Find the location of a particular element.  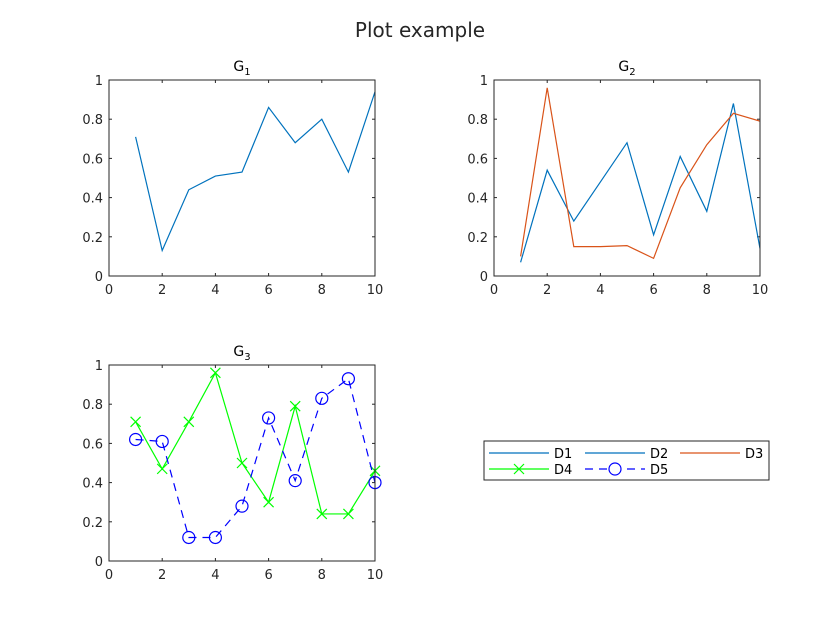

svg-text: D2 is located at coordinates (659, 454).